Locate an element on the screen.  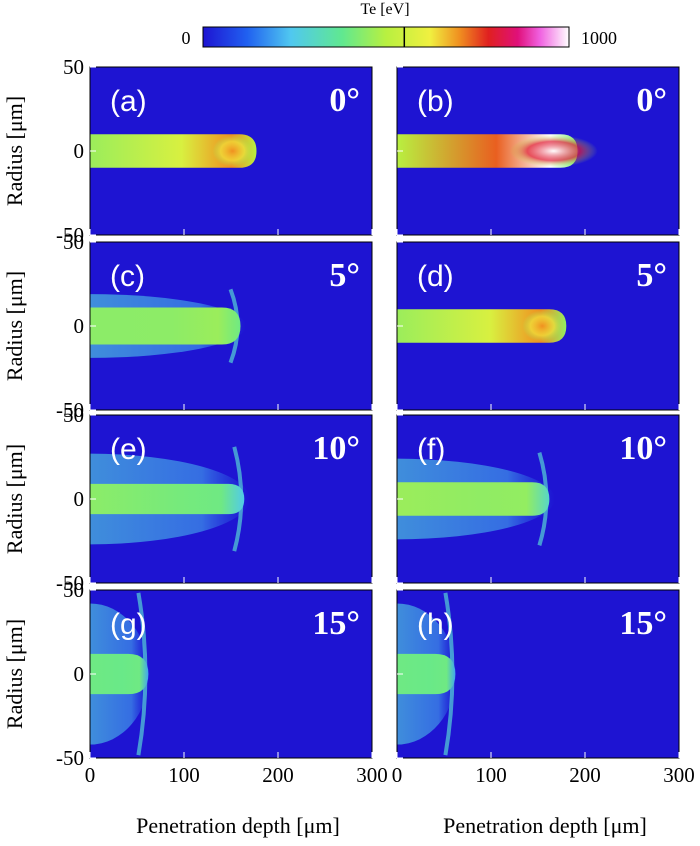
panel-b: (b) 0° is located at coordinates (538, 151).